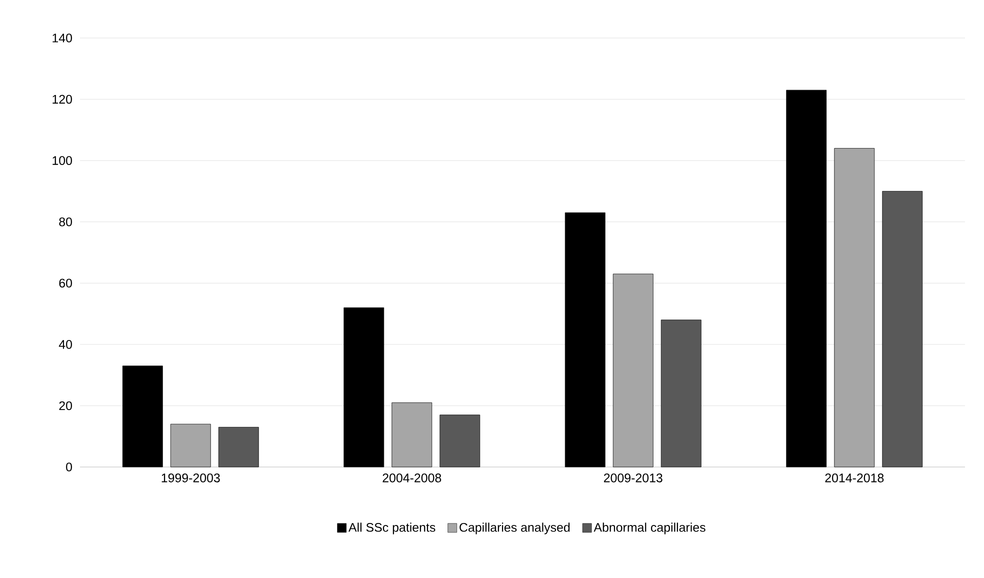 The image size is (984, 578). I want to click on legend-label: Abnormal capillaries, so click(650, 528).